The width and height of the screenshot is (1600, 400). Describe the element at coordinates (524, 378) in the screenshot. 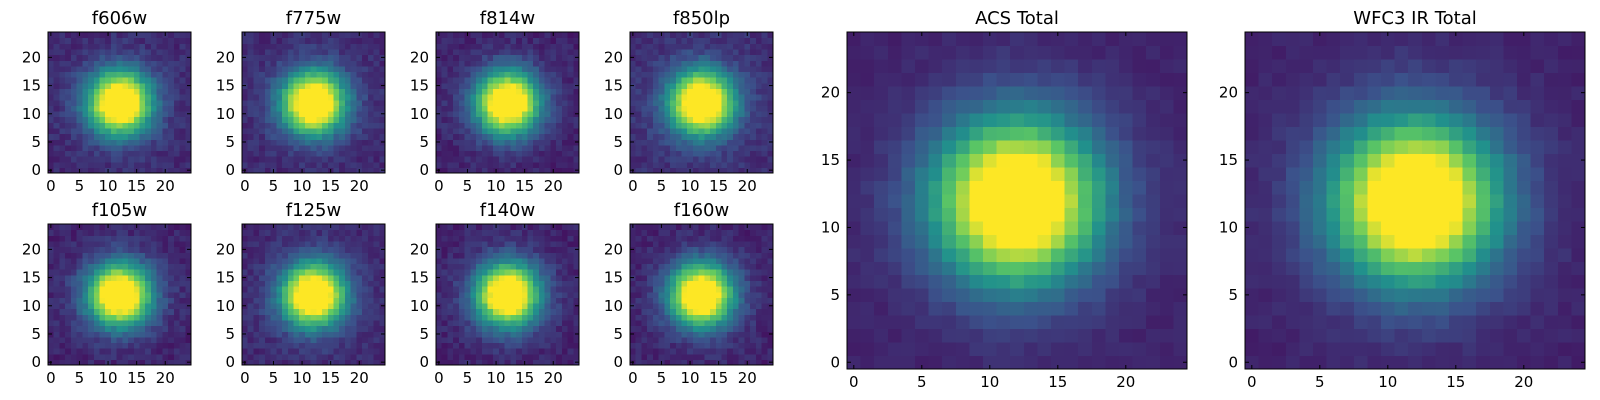

I see `x-tick-label: 15` at that location.